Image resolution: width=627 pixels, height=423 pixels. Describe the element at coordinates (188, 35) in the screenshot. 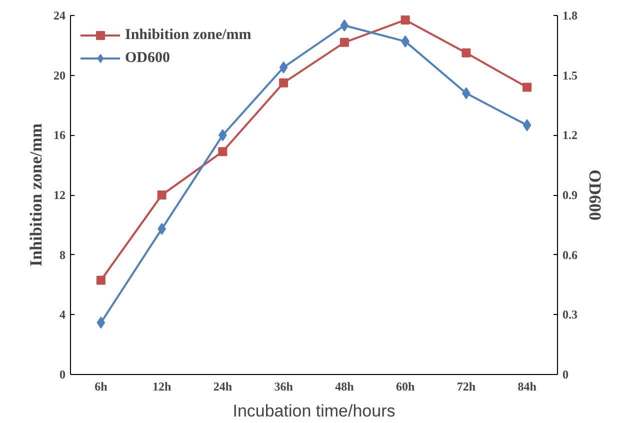

I see `legend-label: Inhibition zone/mm` at that location.